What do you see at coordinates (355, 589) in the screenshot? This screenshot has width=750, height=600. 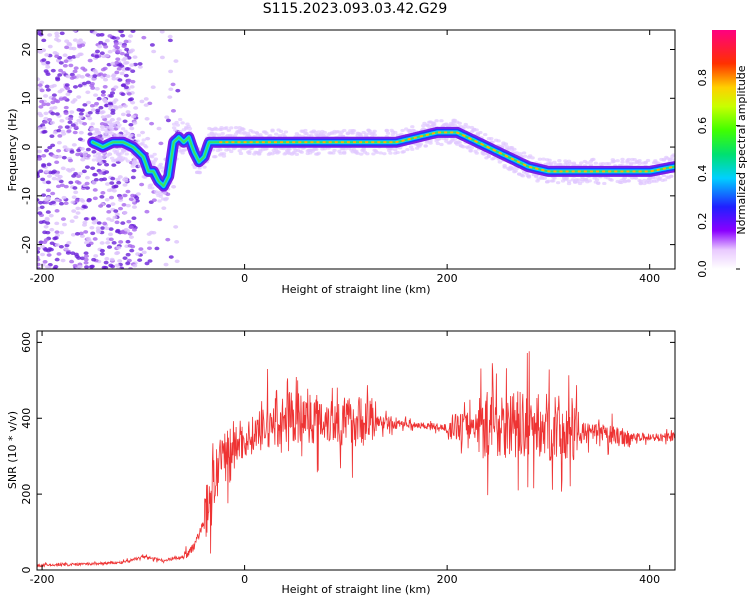 I see `x-axis-label: Height of straight line (km)` at bounding box center [355, 589].